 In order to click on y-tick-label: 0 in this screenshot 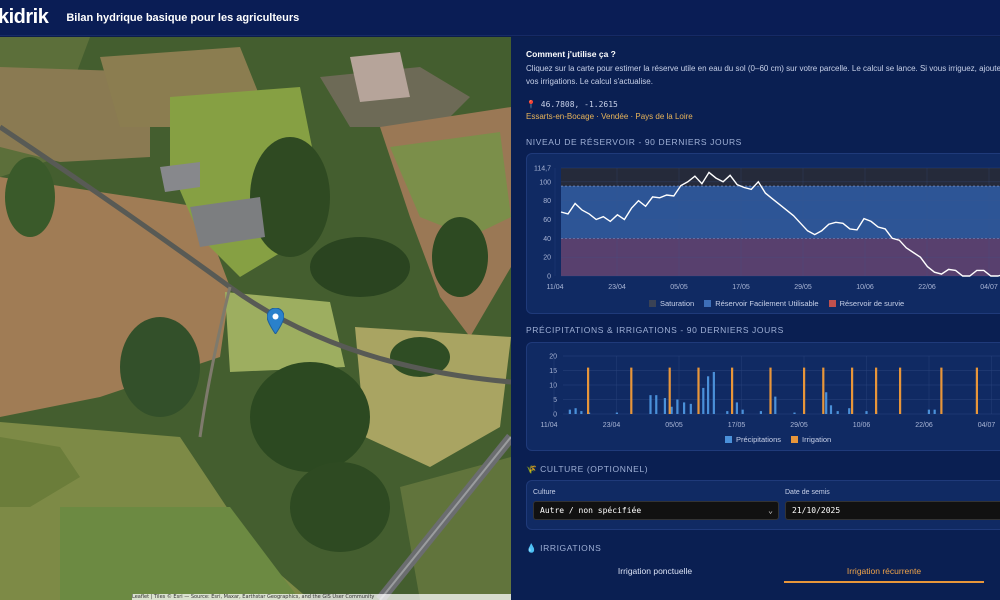, I will do `click(549, 277)`.